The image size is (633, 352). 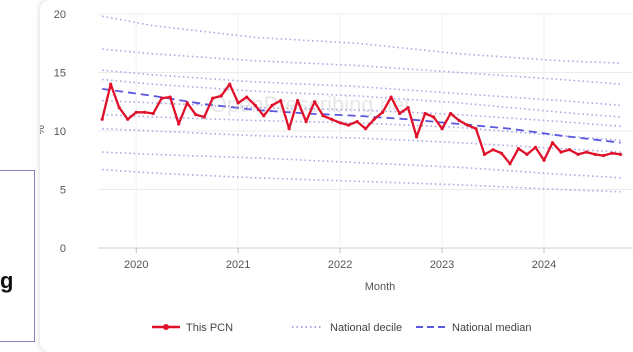 I want to click on legend-label-national-median: National median, so click(x=492, y=328).